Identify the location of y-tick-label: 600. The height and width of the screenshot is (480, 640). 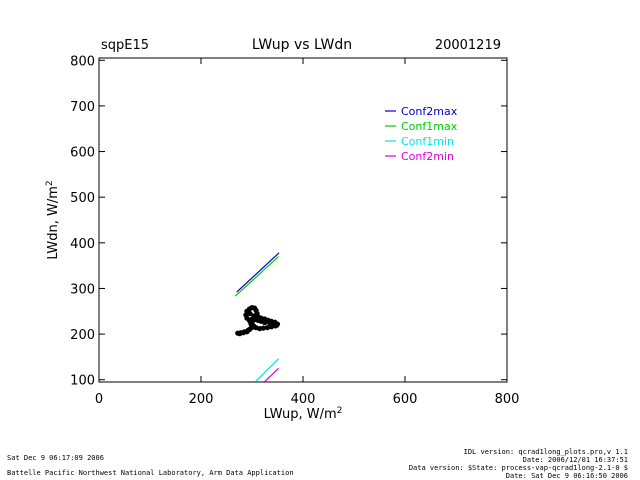
(82, 153).